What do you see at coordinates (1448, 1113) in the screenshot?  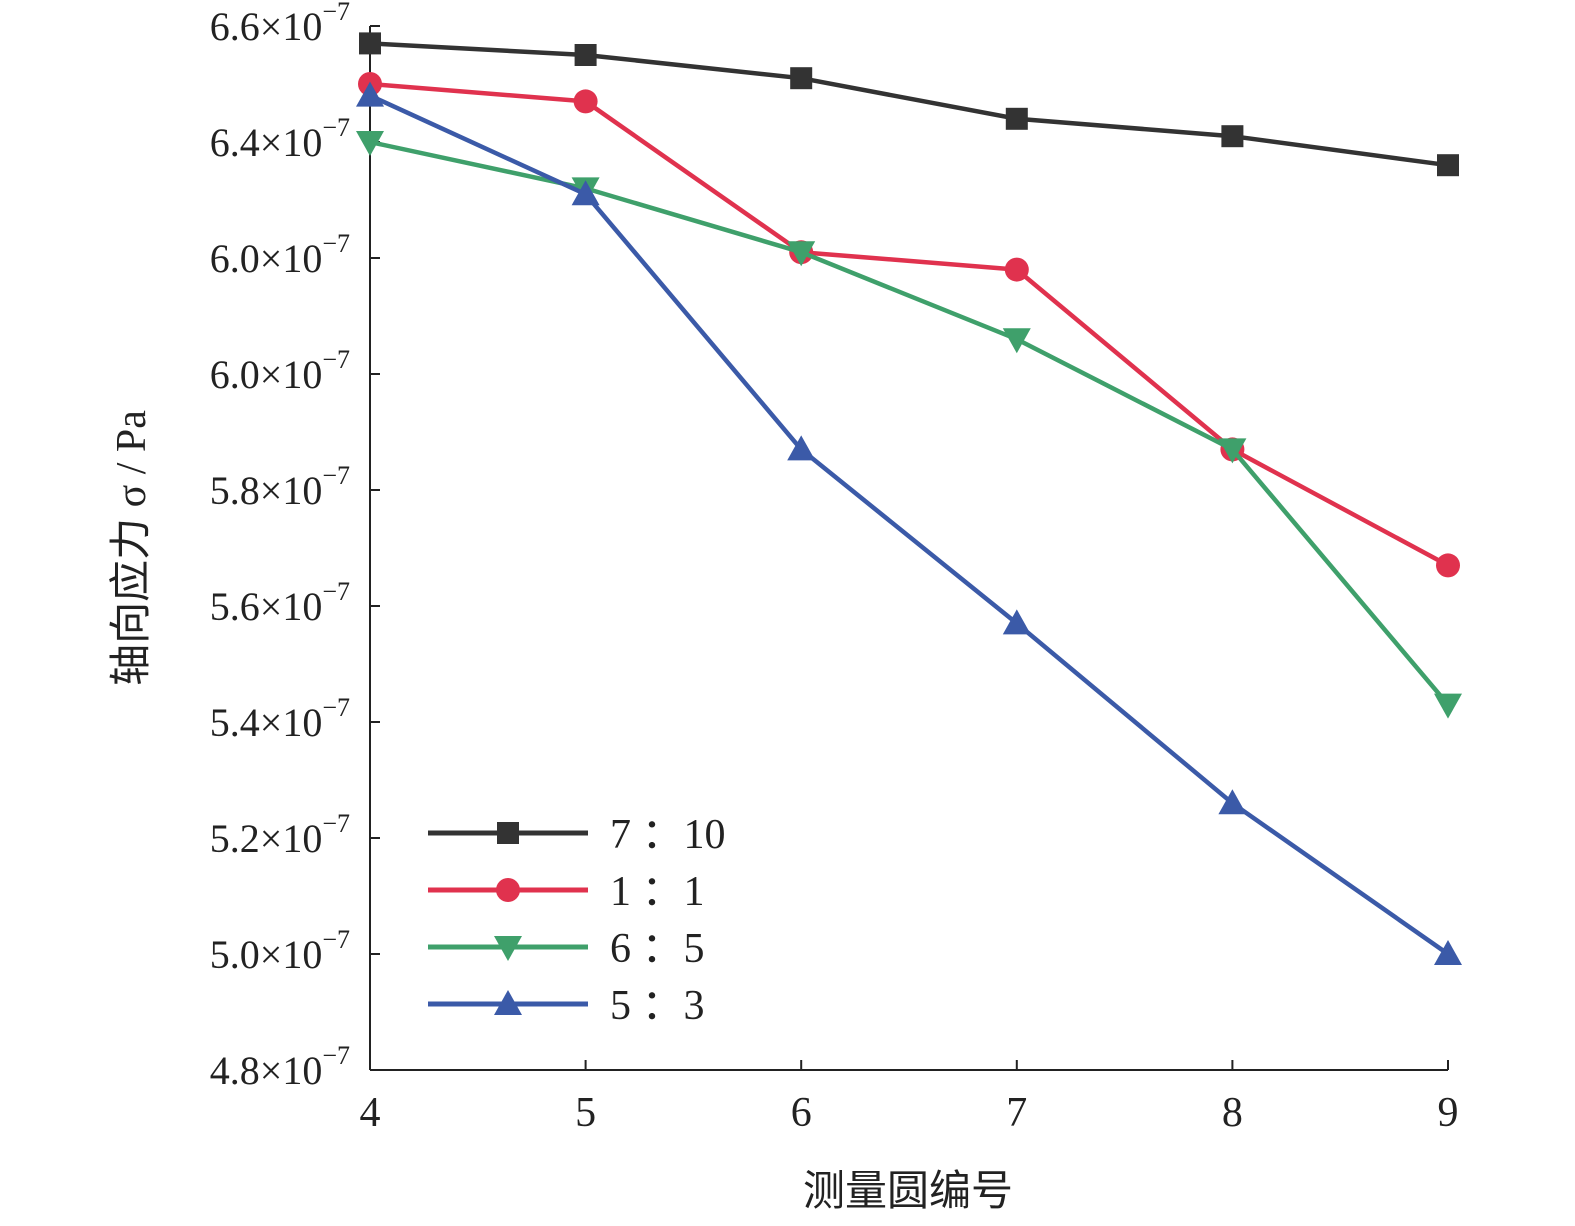 I see `x-tick-label: 9` at bounding box center [1448, 1113].